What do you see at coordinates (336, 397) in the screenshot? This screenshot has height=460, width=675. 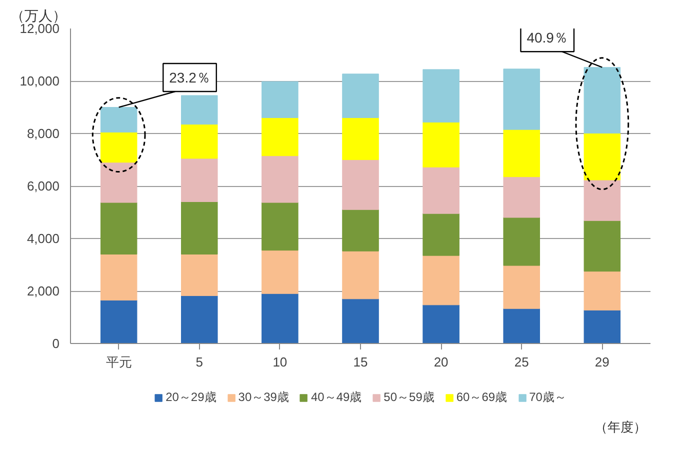 I see `legend-label: 40～49歳` at bounding box center [336, 397].